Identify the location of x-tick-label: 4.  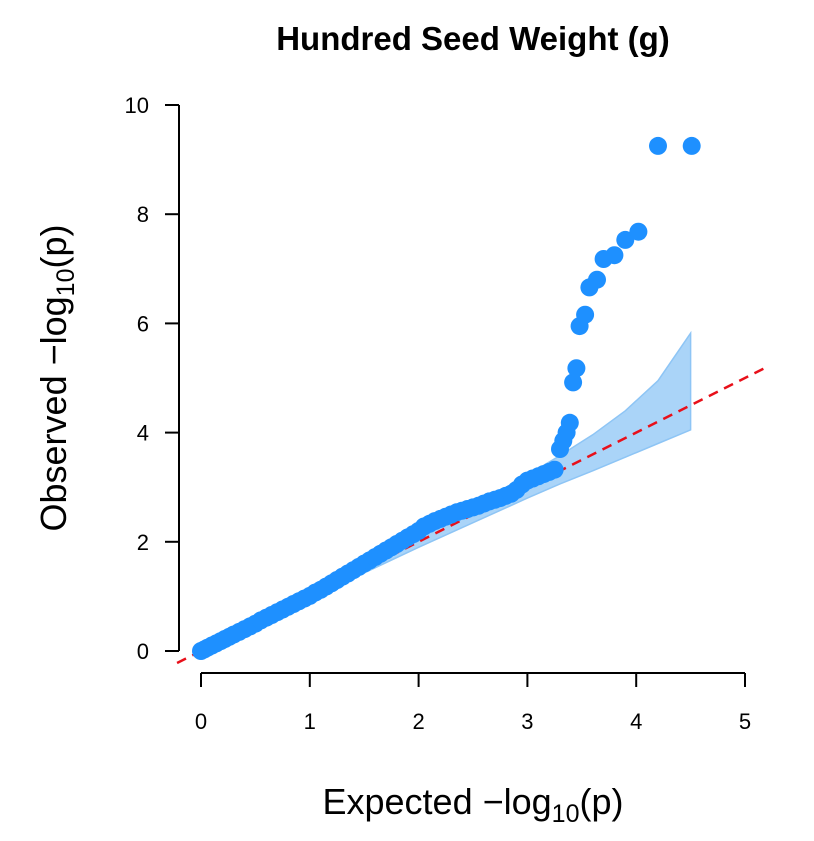
(636, 721).